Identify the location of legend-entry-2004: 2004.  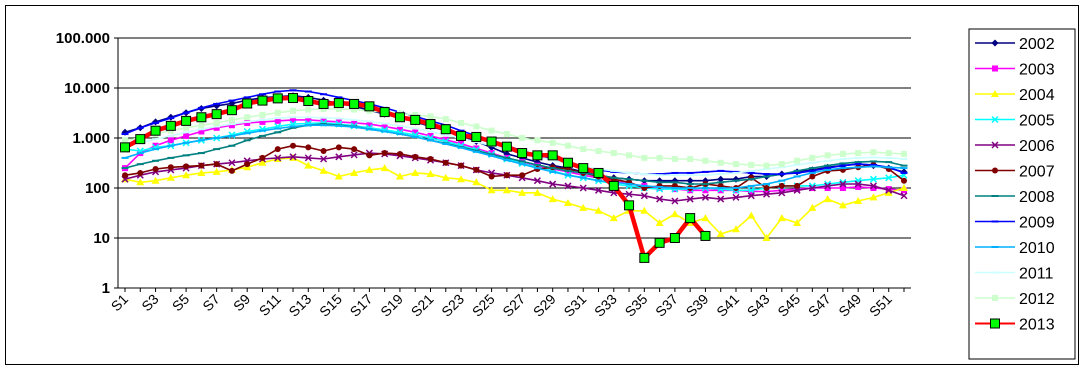
(1015, 95).